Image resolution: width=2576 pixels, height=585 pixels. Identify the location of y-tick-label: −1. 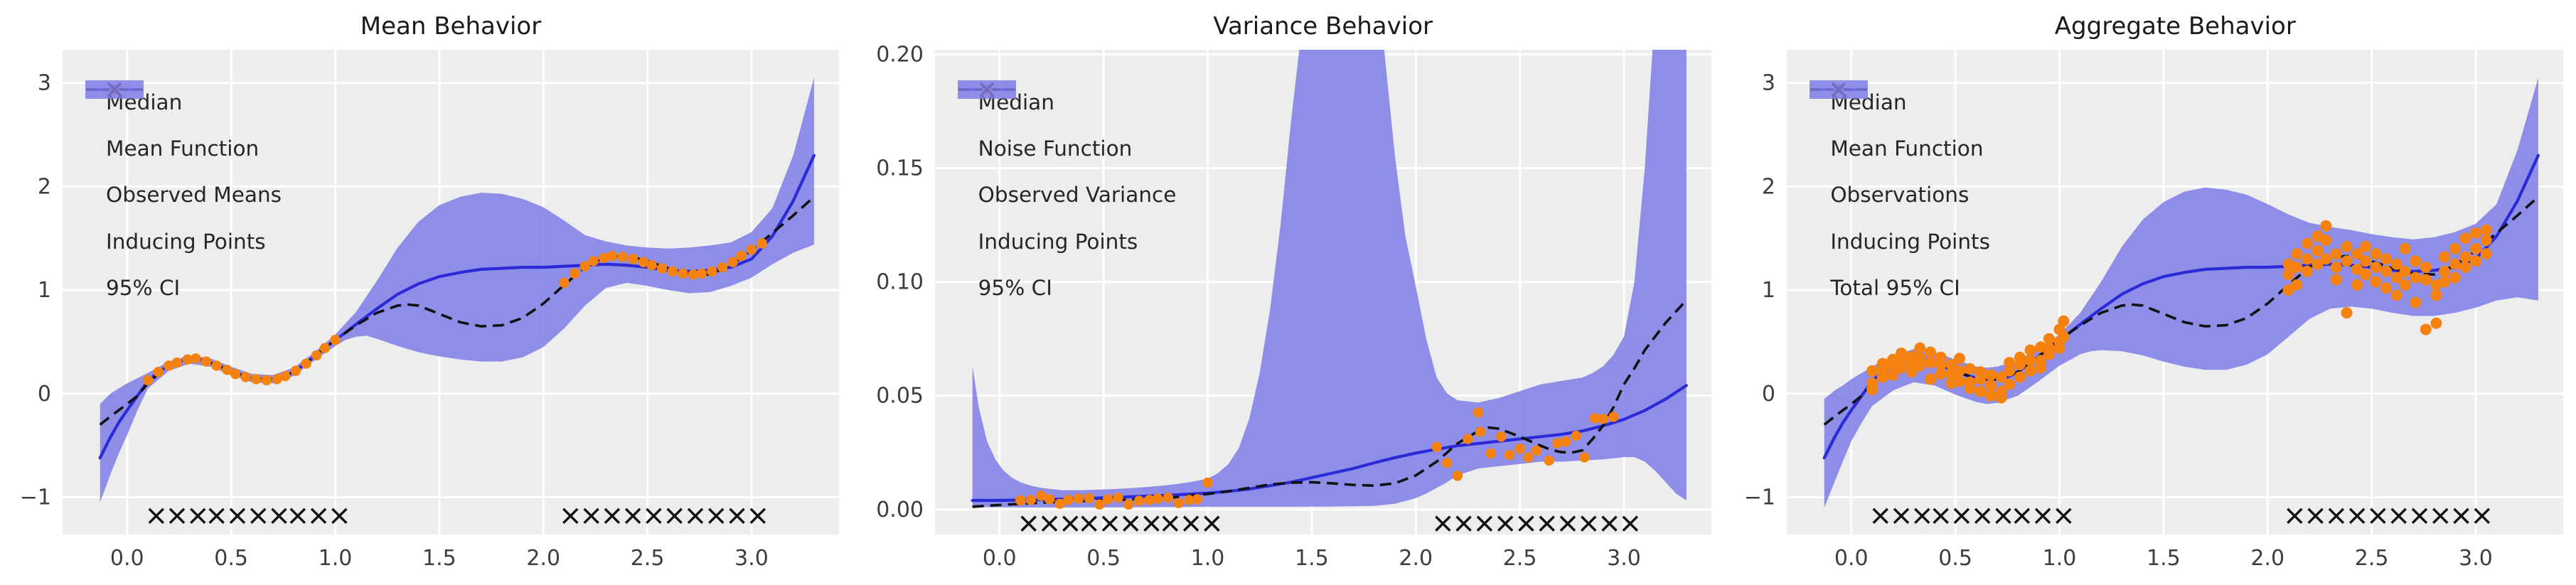
(1760, 498).